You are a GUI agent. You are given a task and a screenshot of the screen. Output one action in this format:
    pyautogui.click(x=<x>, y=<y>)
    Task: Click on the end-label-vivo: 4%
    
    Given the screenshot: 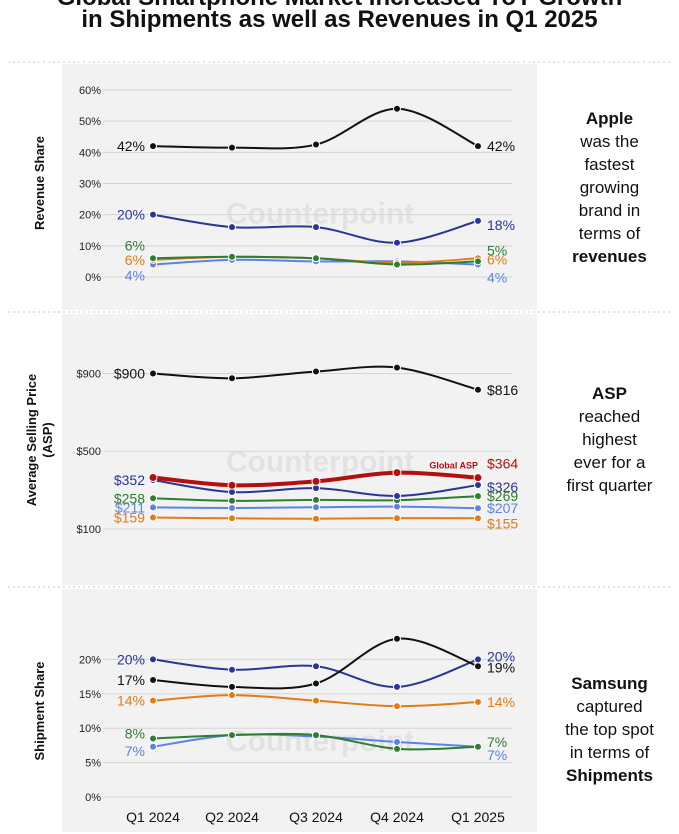 What is the action you would take?
    pyautogui.click(x=497, y=278)
    